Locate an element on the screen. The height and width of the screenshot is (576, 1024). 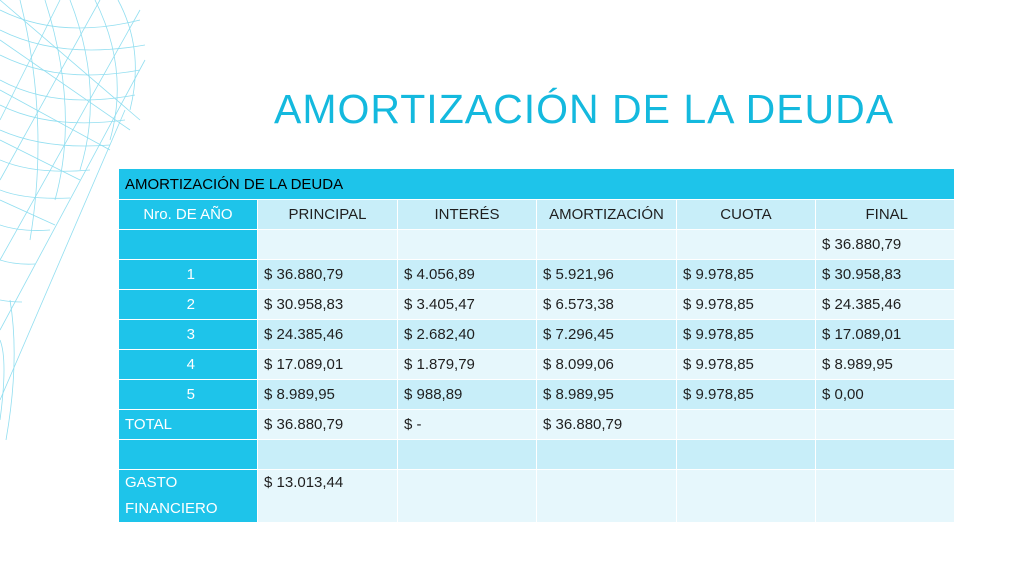
table-caption-row: AMORTIZACIÓN DE LA DEUDA is located at coordinates (536, 184).